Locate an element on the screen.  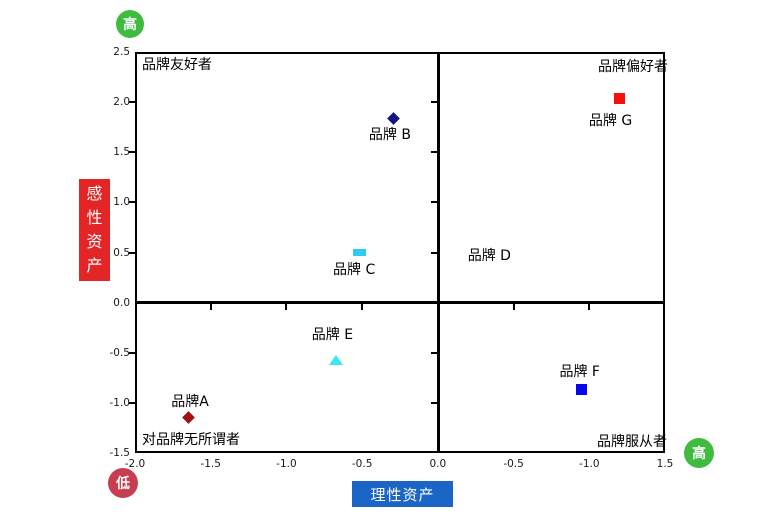
quadrant-label-top-left: 品牌友好者 is located at coordinates (177, 65).